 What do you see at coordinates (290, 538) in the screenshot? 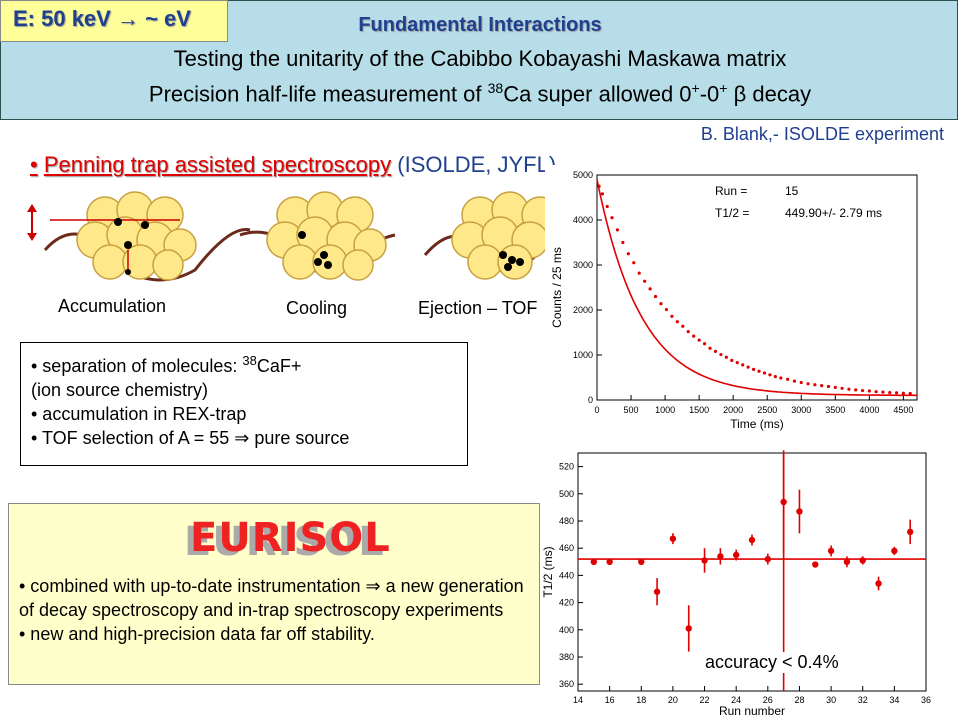
I see `eurisol-logo: EURISOL` at bounding box center [290, 538].